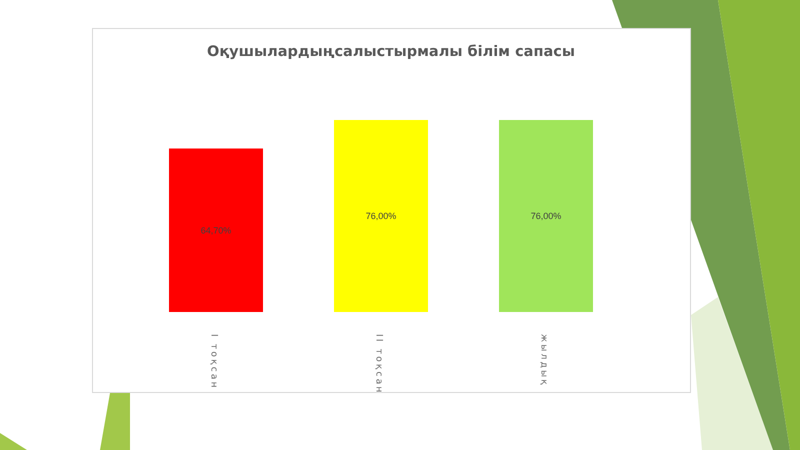  I want to click on chart-title: Оқушылардыңсалыстырмалы білім сапасы, so click(391, 52).